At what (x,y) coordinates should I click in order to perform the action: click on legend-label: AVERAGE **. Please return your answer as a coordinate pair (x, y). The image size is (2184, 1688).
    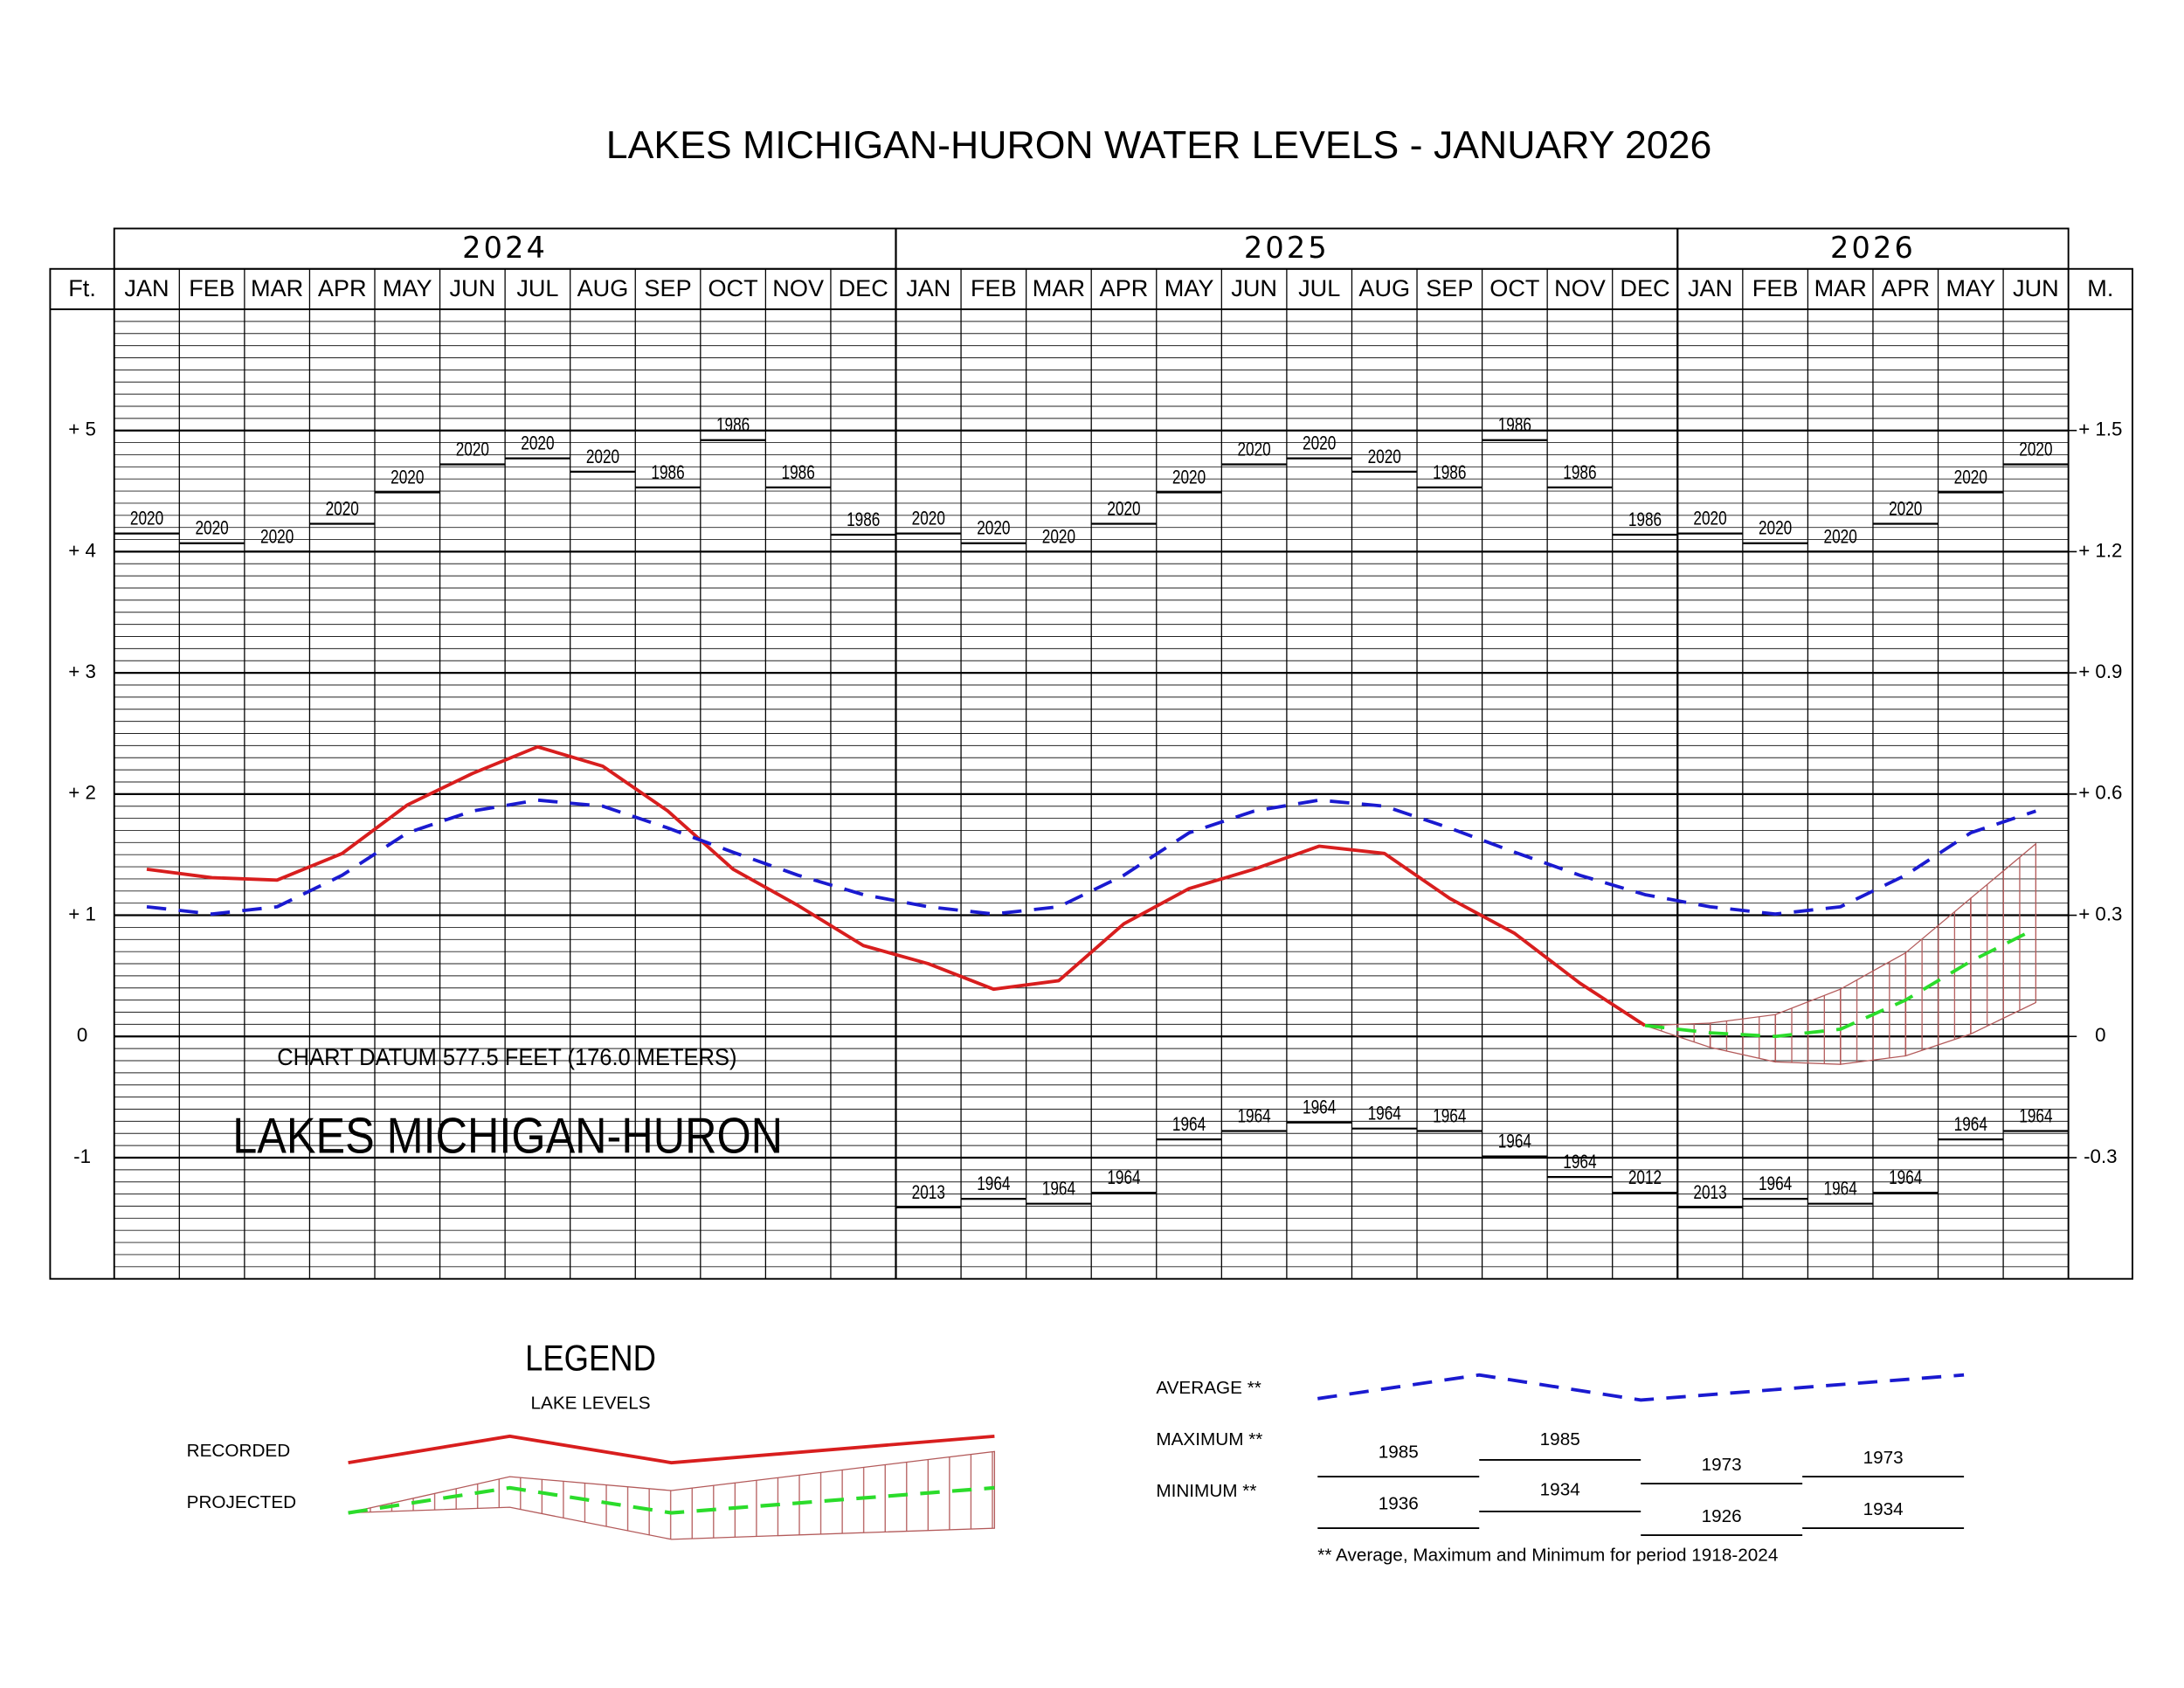
    Looking at the image, I should click on (1208, 1388).